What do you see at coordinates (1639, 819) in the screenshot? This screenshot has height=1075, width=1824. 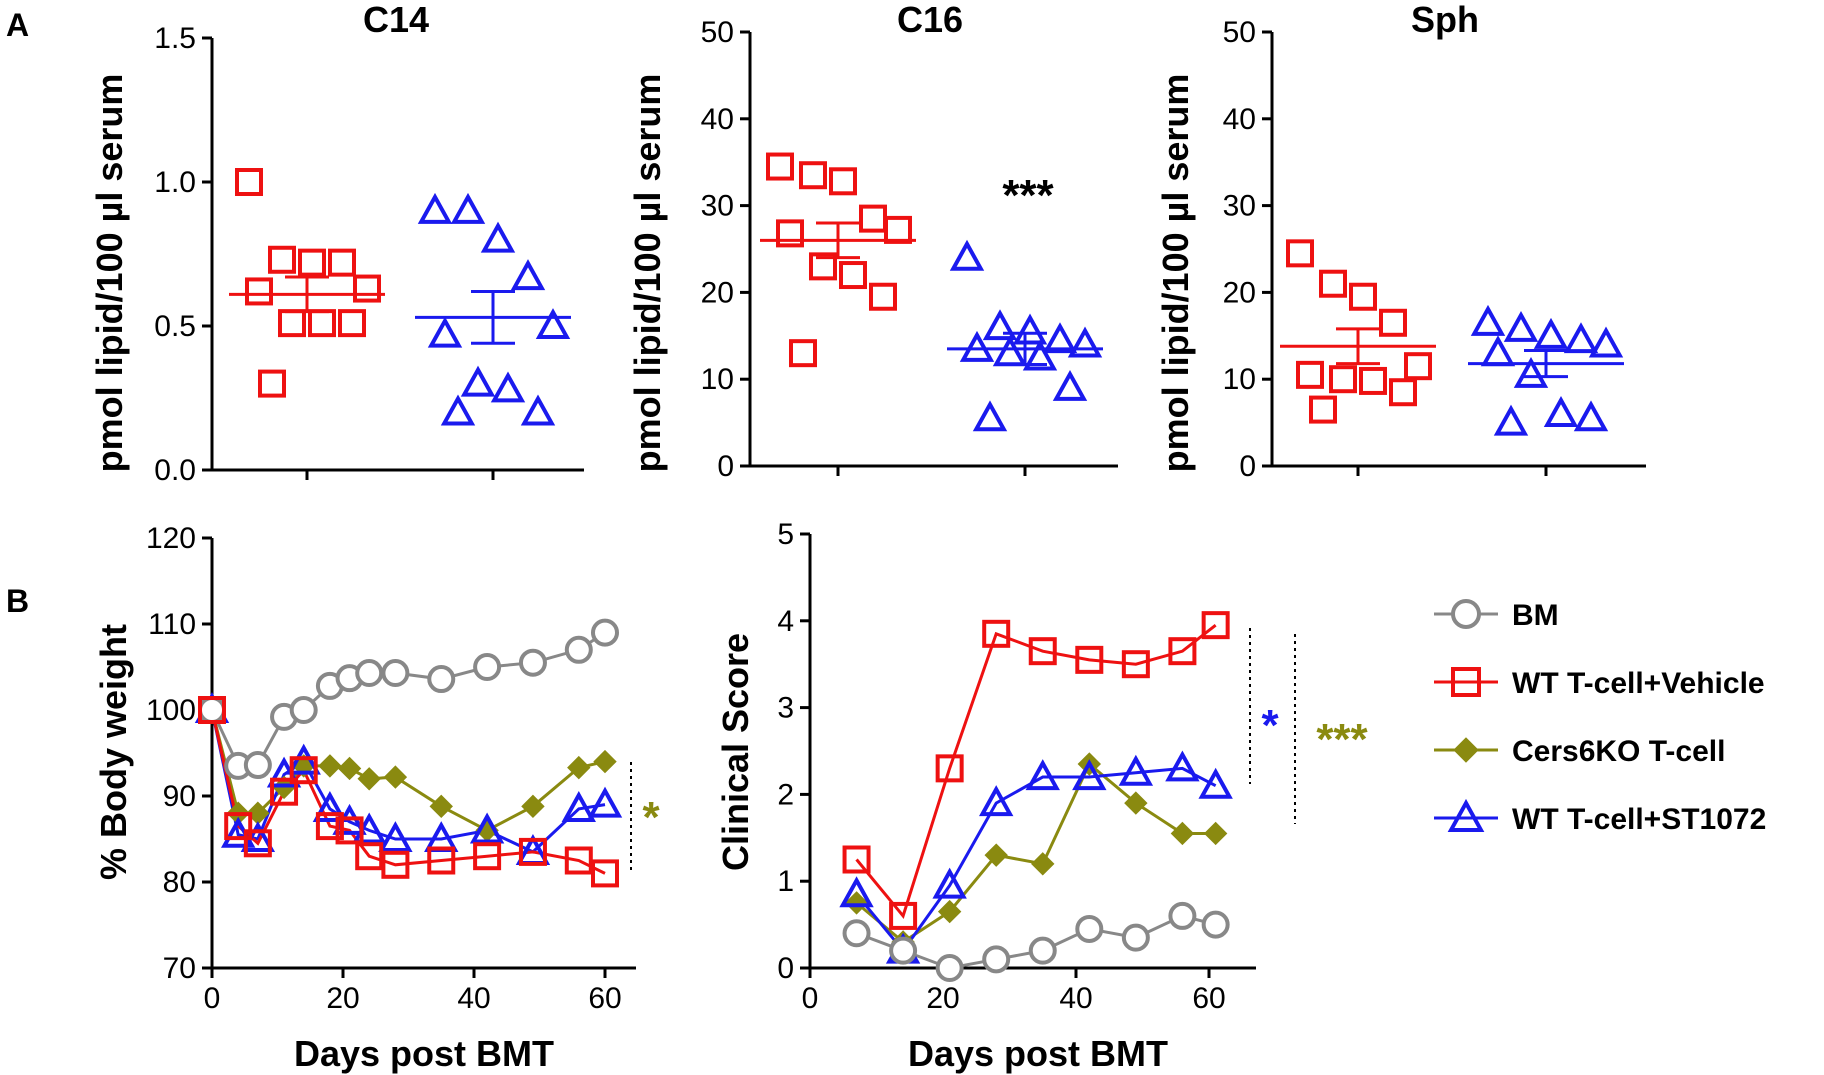 I see `legend-label: WT T-cell+ST1072` at bounding box center [1639, 819].